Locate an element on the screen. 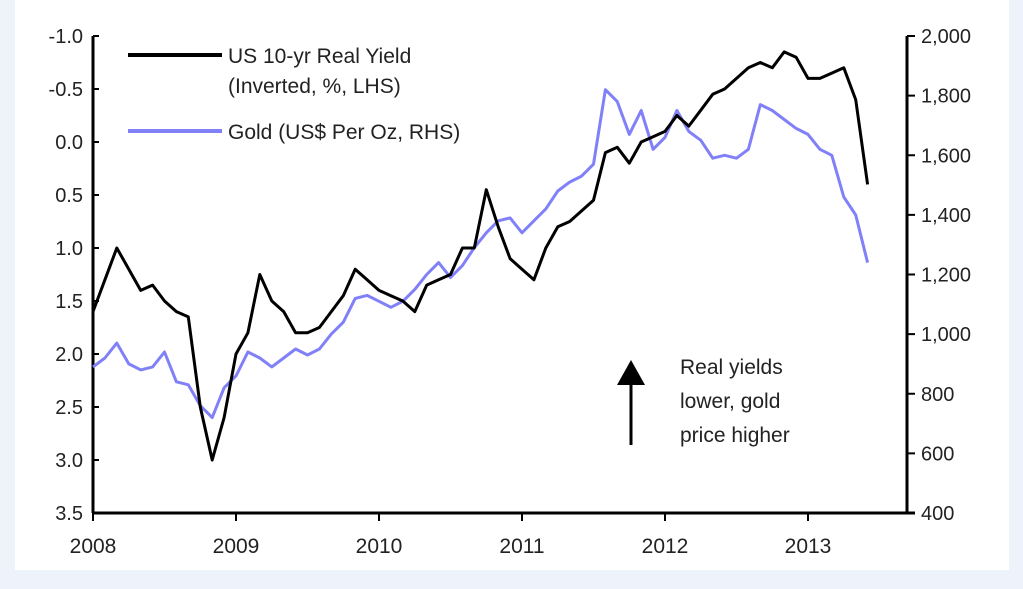  left-tick-label: -1.0 is located at coordinates (66, 37).